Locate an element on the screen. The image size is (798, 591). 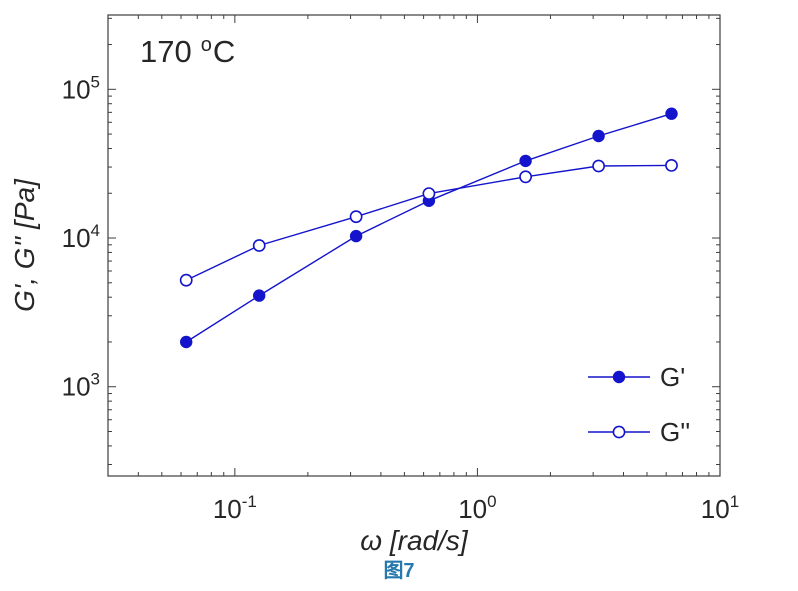
y-tick-label: 10³ is located at coordinates (81, 386).